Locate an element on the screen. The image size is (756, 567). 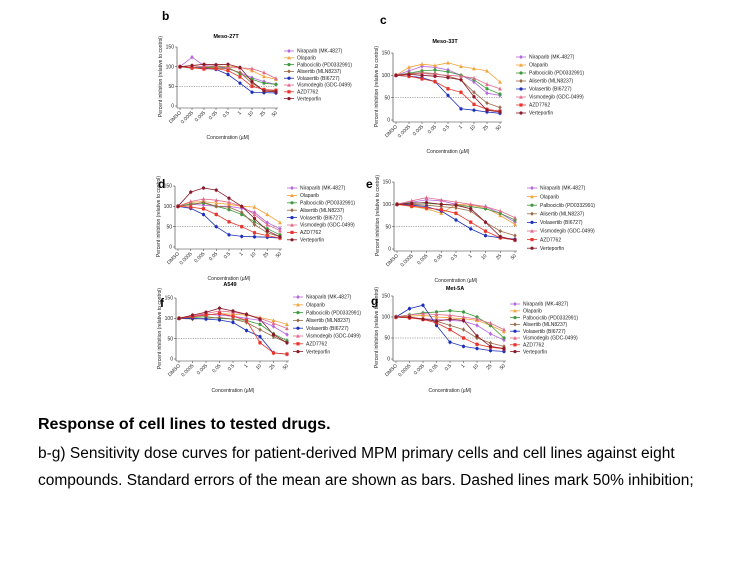
panel-d-x-tick-label: 0.005 is located at coordinates (199, 257).